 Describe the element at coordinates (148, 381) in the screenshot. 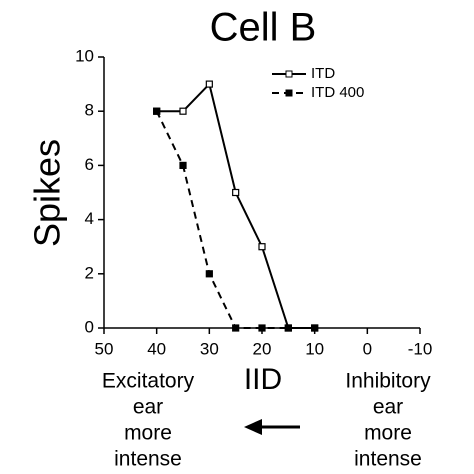

I see `annotation: Excitatory` at that location.